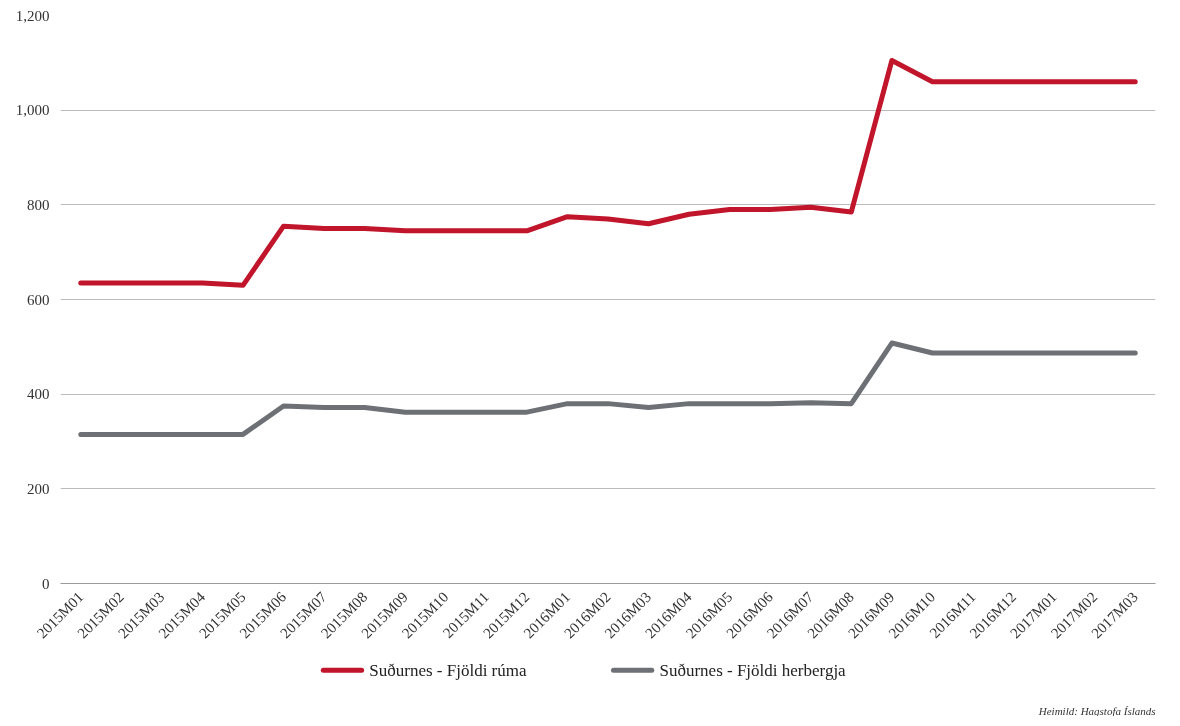  What do you see at coordinates (46, 583) in the screenshot?
I see `y-tick-label: 0` at bounding box center [46, 583].